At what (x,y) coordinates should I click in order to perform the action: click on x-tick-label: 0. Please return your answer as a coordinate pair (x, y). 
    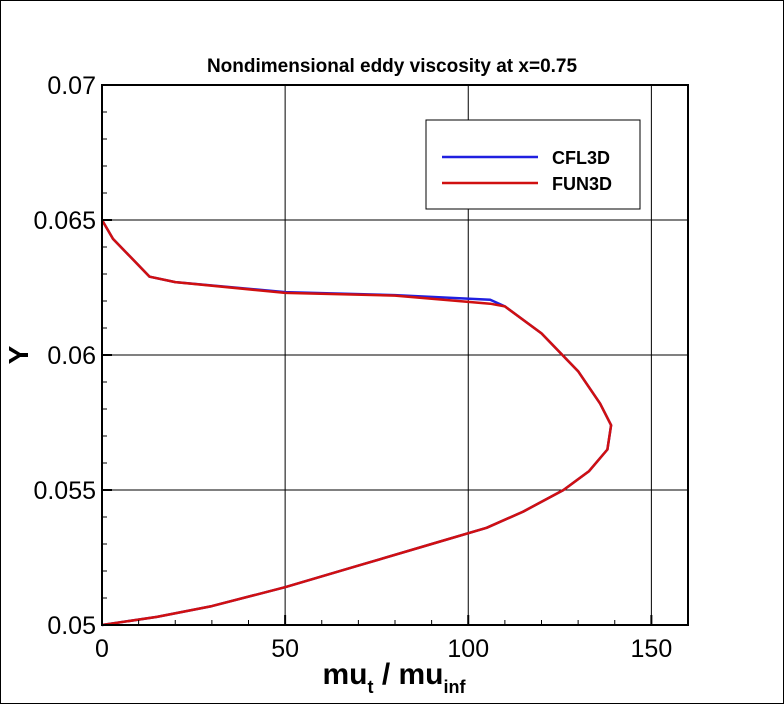
    Looking at the image, I should click on (102, 649).